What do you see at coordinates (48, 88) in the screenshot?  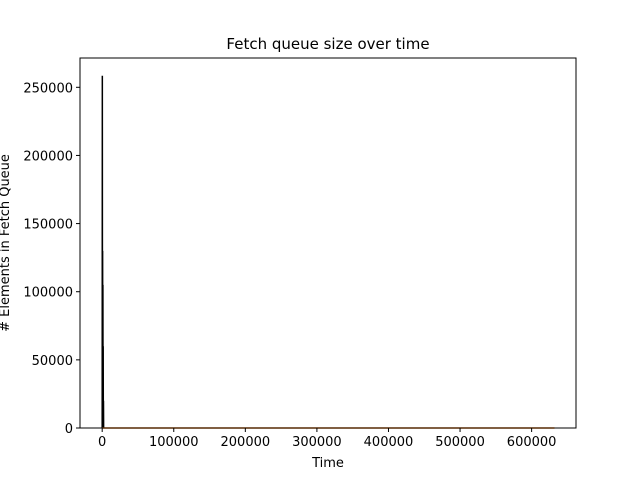 I see `y-tick-label: 250000` at bounding box center [48, 88].